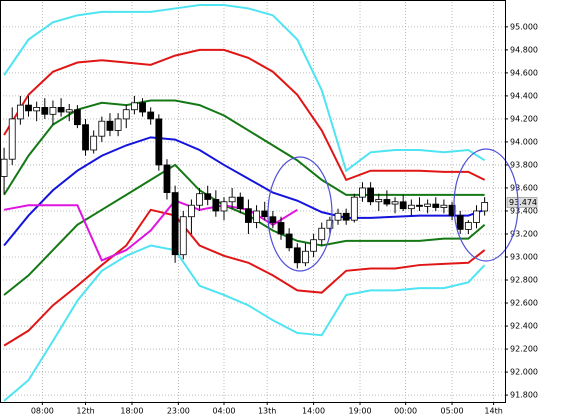  What do you see at coordinates (524, 395) in the screenshot?
I see `y-tick-label: 91.800` at bounding box center [524, 395].